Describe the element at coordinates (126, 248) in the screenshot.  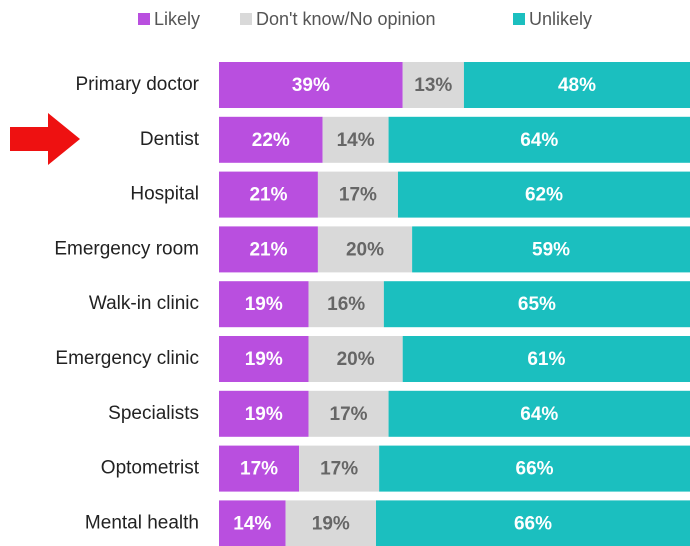
I see `category-label: Emergency room` at that location.